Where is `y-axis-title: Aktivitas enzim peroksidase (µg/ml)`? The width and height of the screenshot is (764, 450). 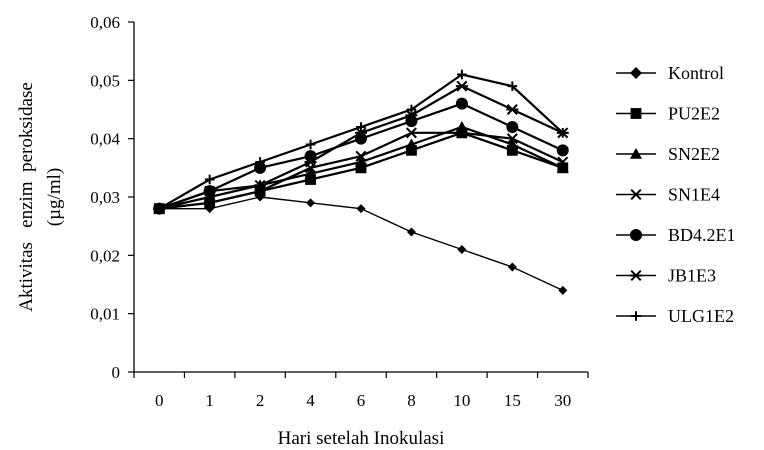 y-axis-title: Aktivitas enzim peroksidase (µg/ml) is located at coordinates (40, 197).